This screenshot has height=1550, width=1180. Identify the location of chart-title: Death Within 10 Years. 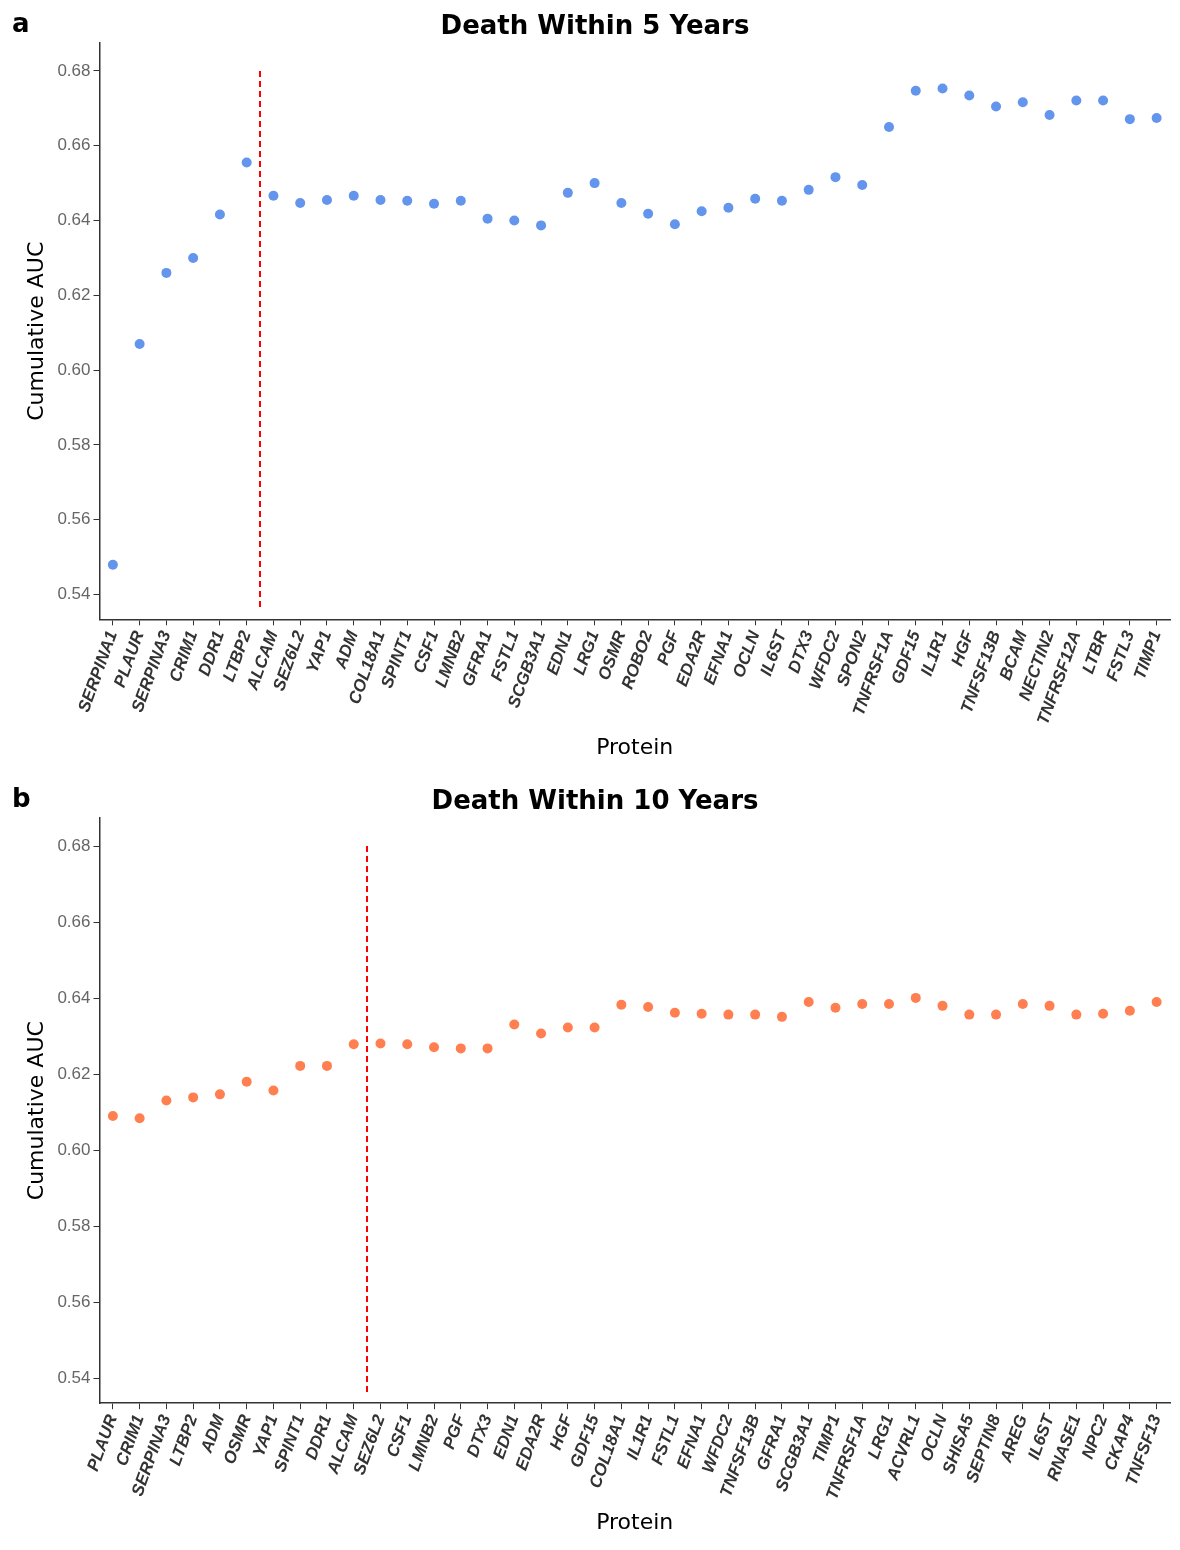
(595, 800).